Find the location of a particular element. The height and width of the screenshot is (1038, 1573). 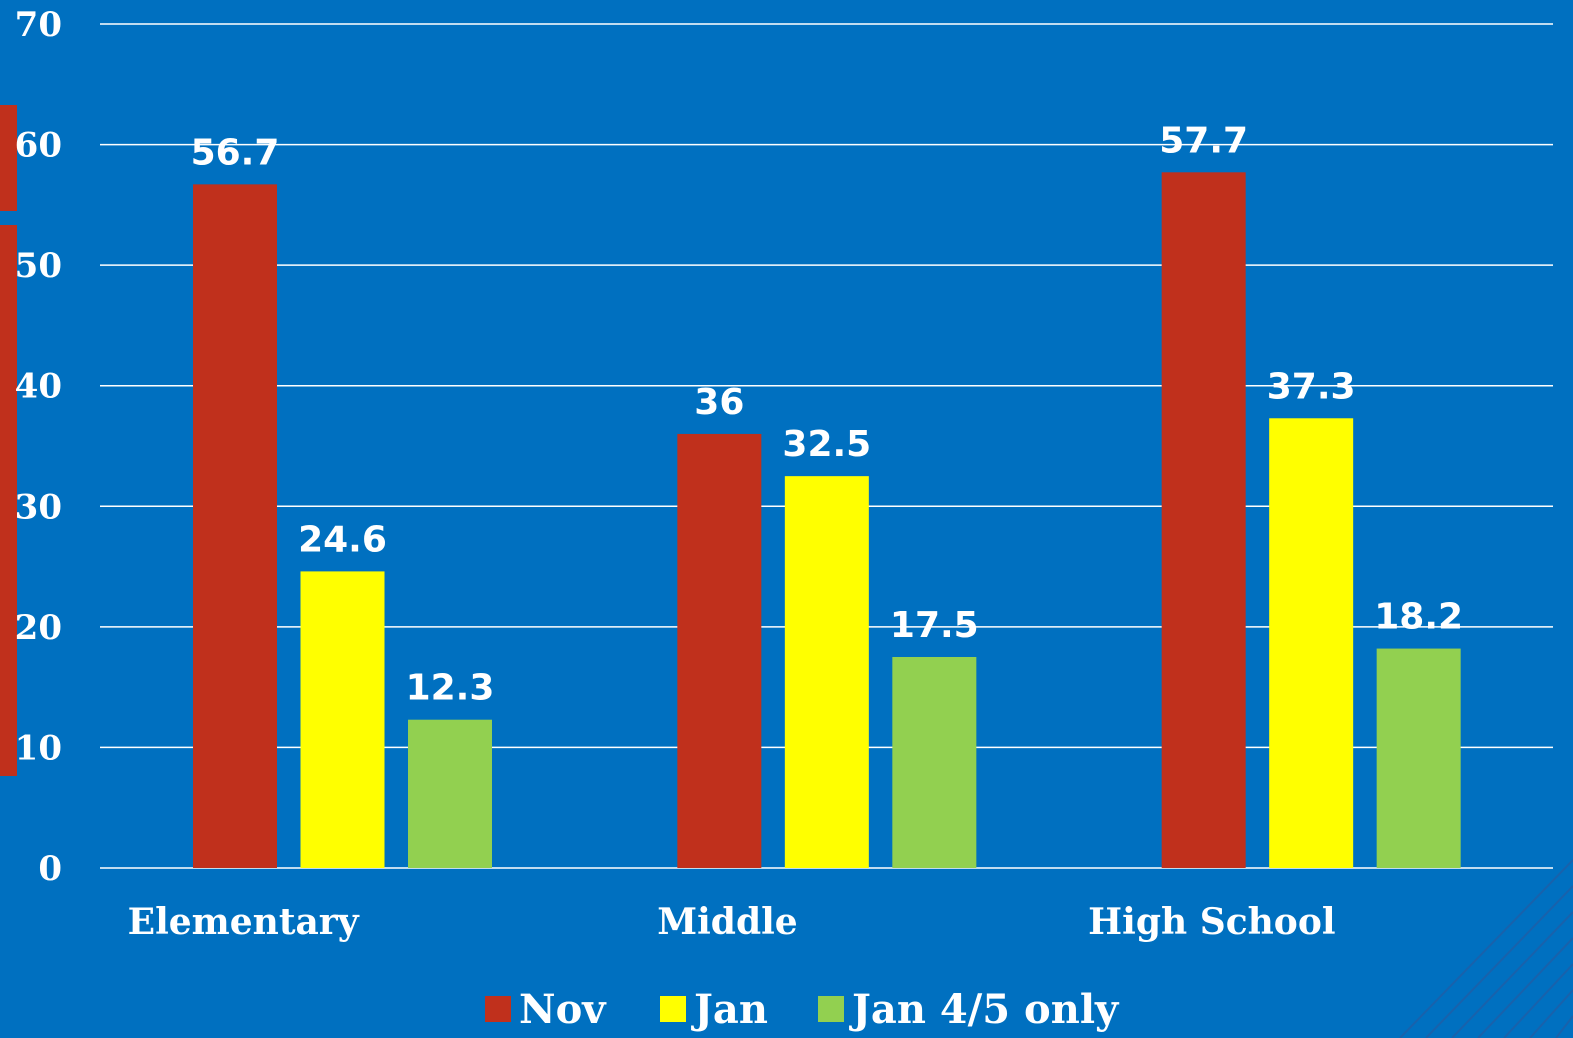

data-label: 24.6 is located at coordinates (342, 539).